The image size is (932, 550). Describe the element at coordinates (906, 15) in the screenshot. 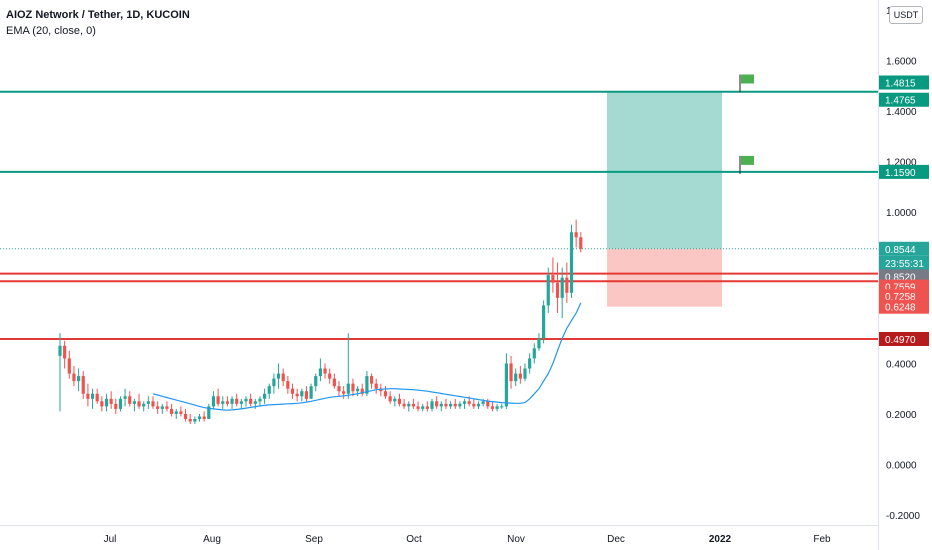

I see `currency-badge: USDT` at that location.